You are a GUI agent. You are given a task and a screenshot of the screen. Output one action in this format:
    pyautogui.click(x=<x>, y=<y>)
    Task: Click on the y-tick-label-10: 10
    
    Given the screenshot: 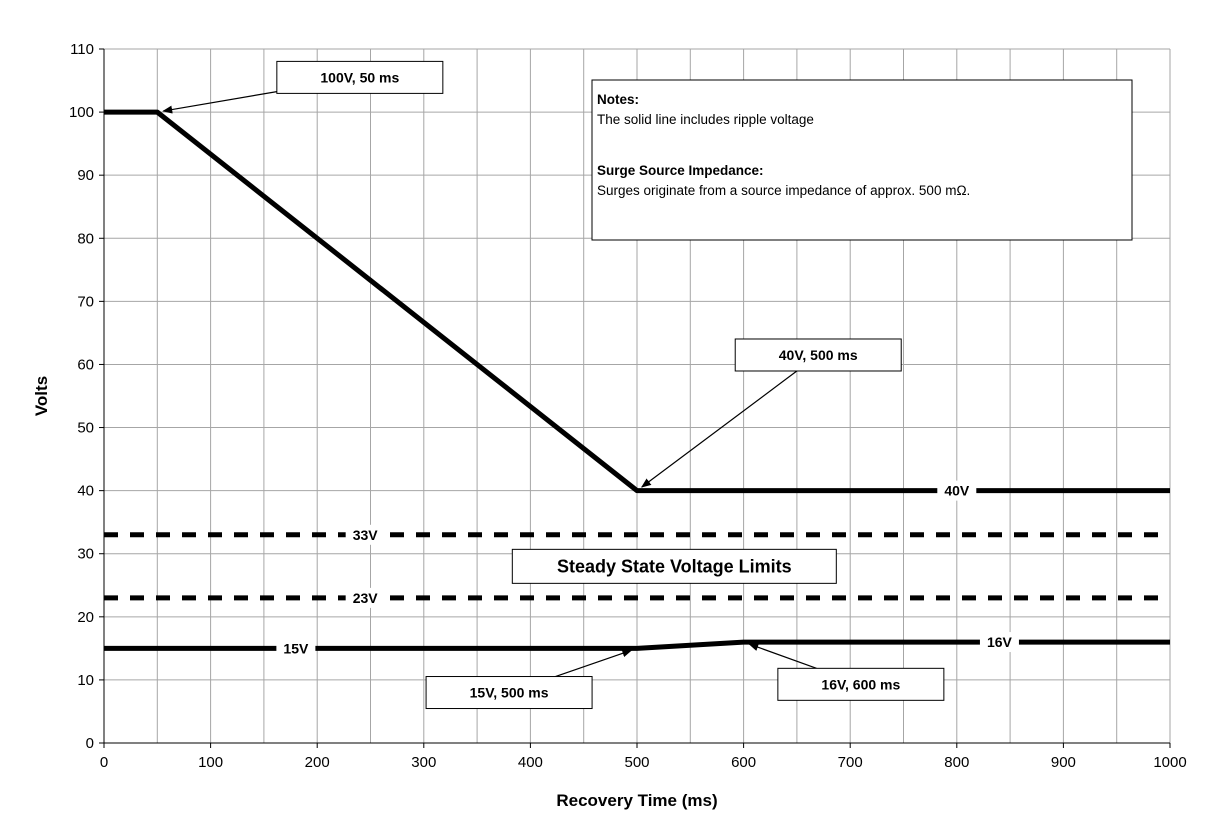 What is the action you would take?
    pyautogui.click(x=85, y=680)
    